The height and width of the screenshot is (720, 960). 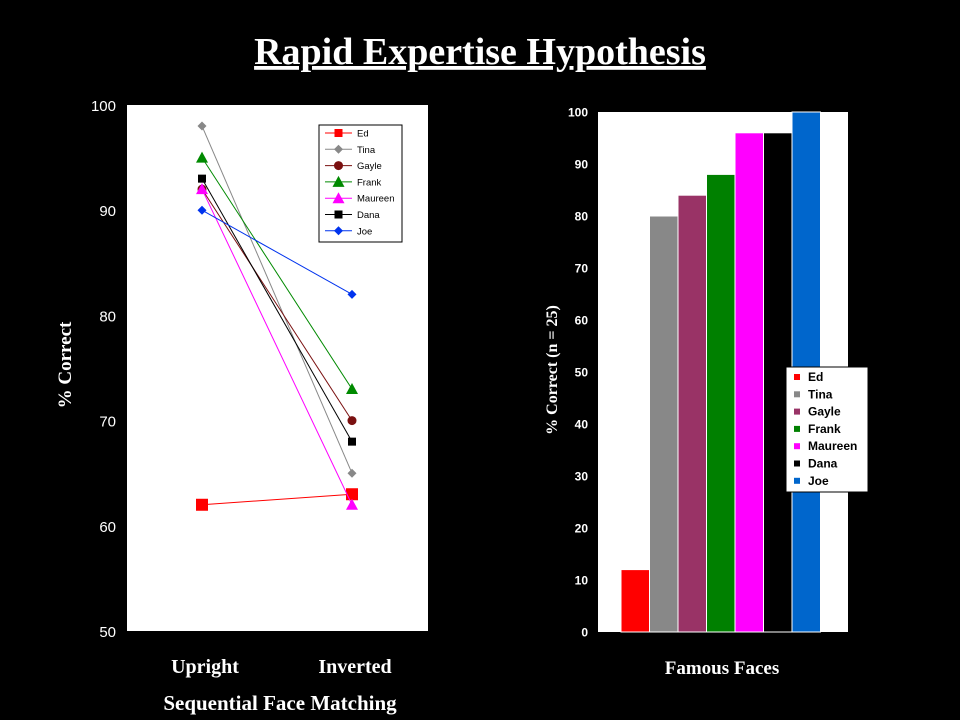 I want to click on line-segment-dana, so click(x=277, y=310).